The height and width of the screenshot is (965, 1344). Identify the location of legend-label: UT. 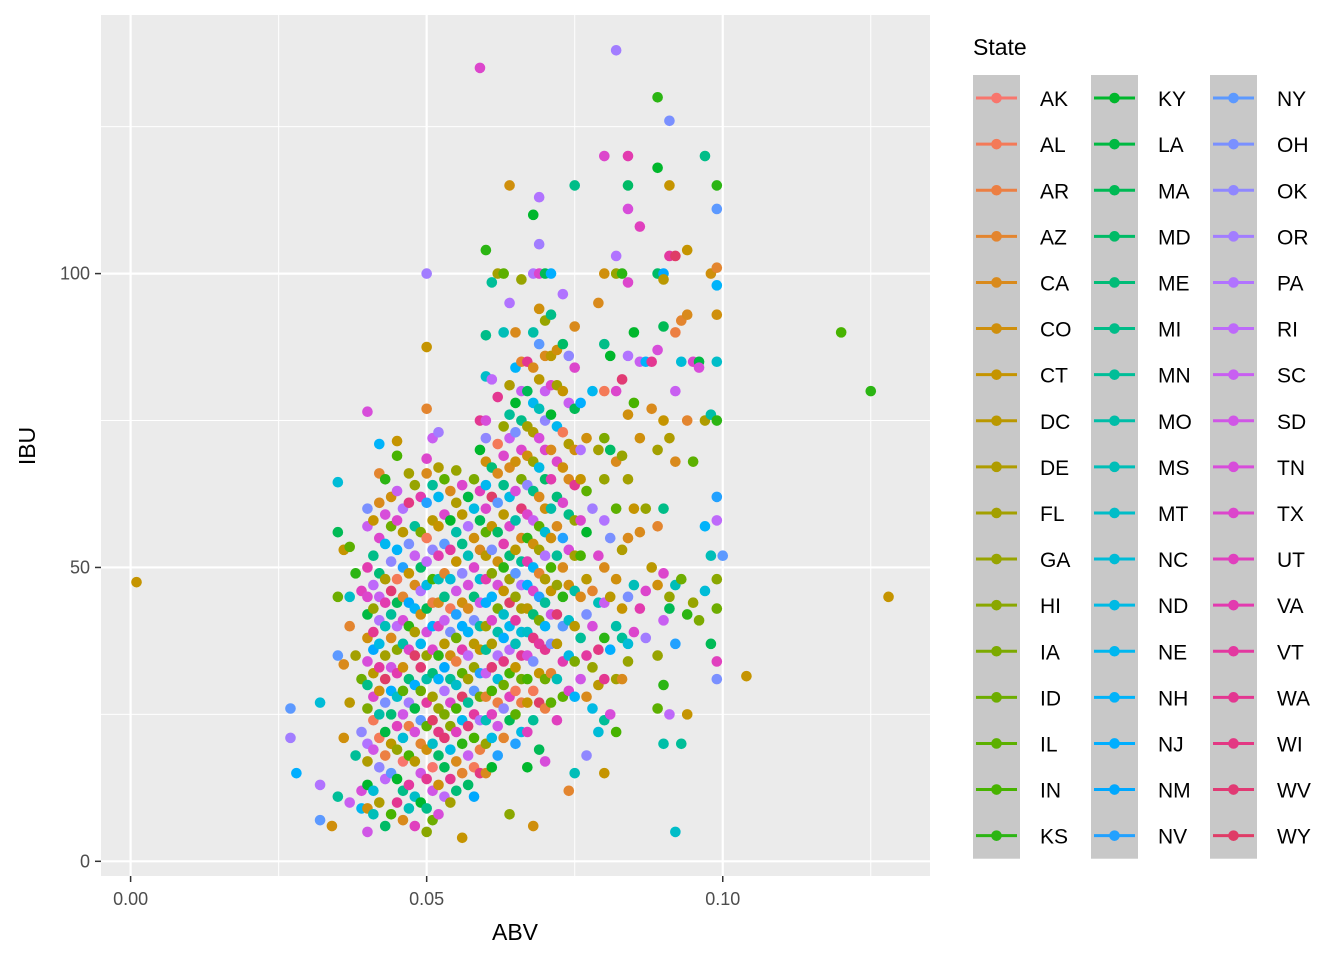
(1291, 560).